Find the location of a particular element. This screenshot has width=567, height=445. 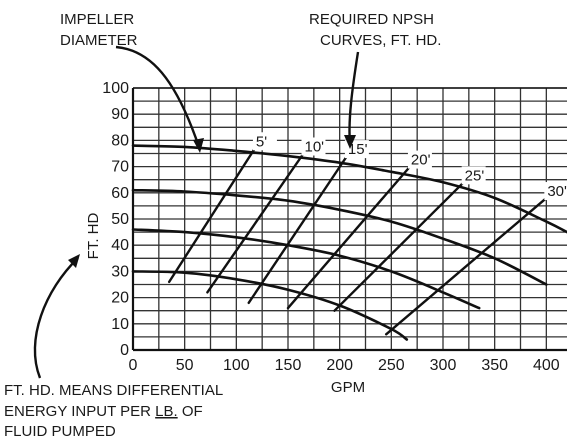

npsh-label-6: 30' is located at coordinates (557, 191).